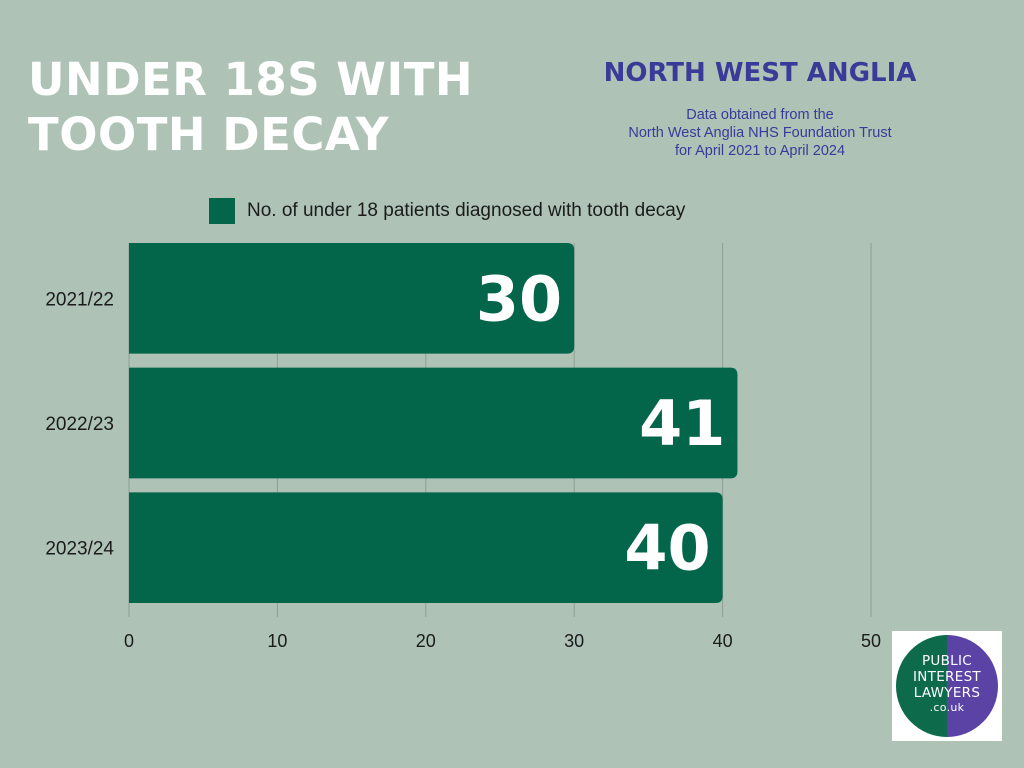 The image size is (1024, 768). Describe the element at coordinates (667, 548) in the screenshot. I see `bar-value-label: 40` at that location.